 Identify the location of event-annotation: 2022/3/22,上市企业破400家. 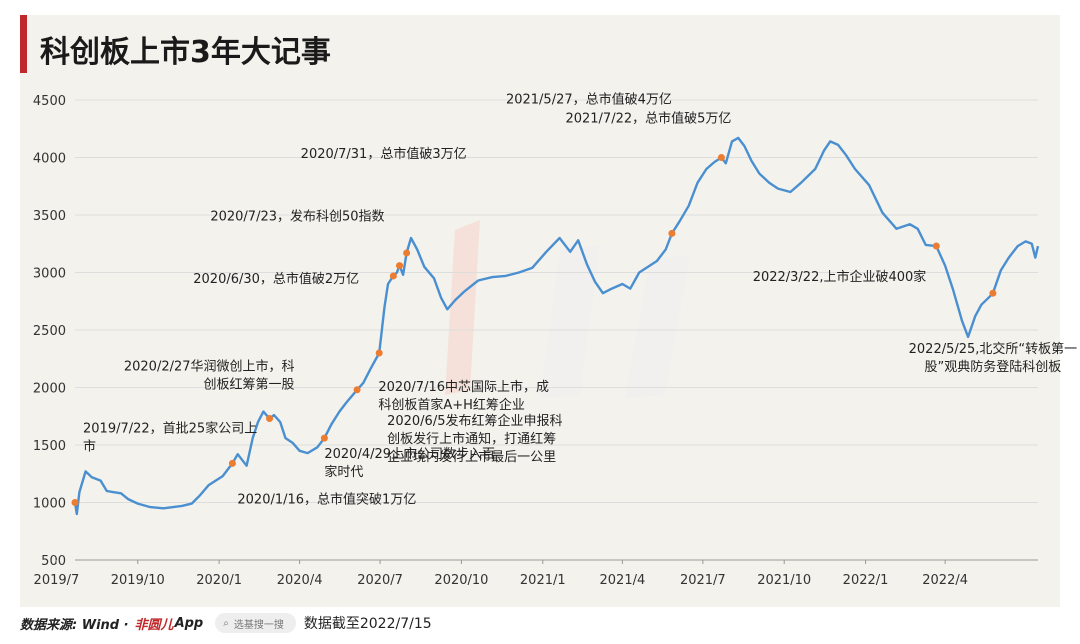
(840, 277).